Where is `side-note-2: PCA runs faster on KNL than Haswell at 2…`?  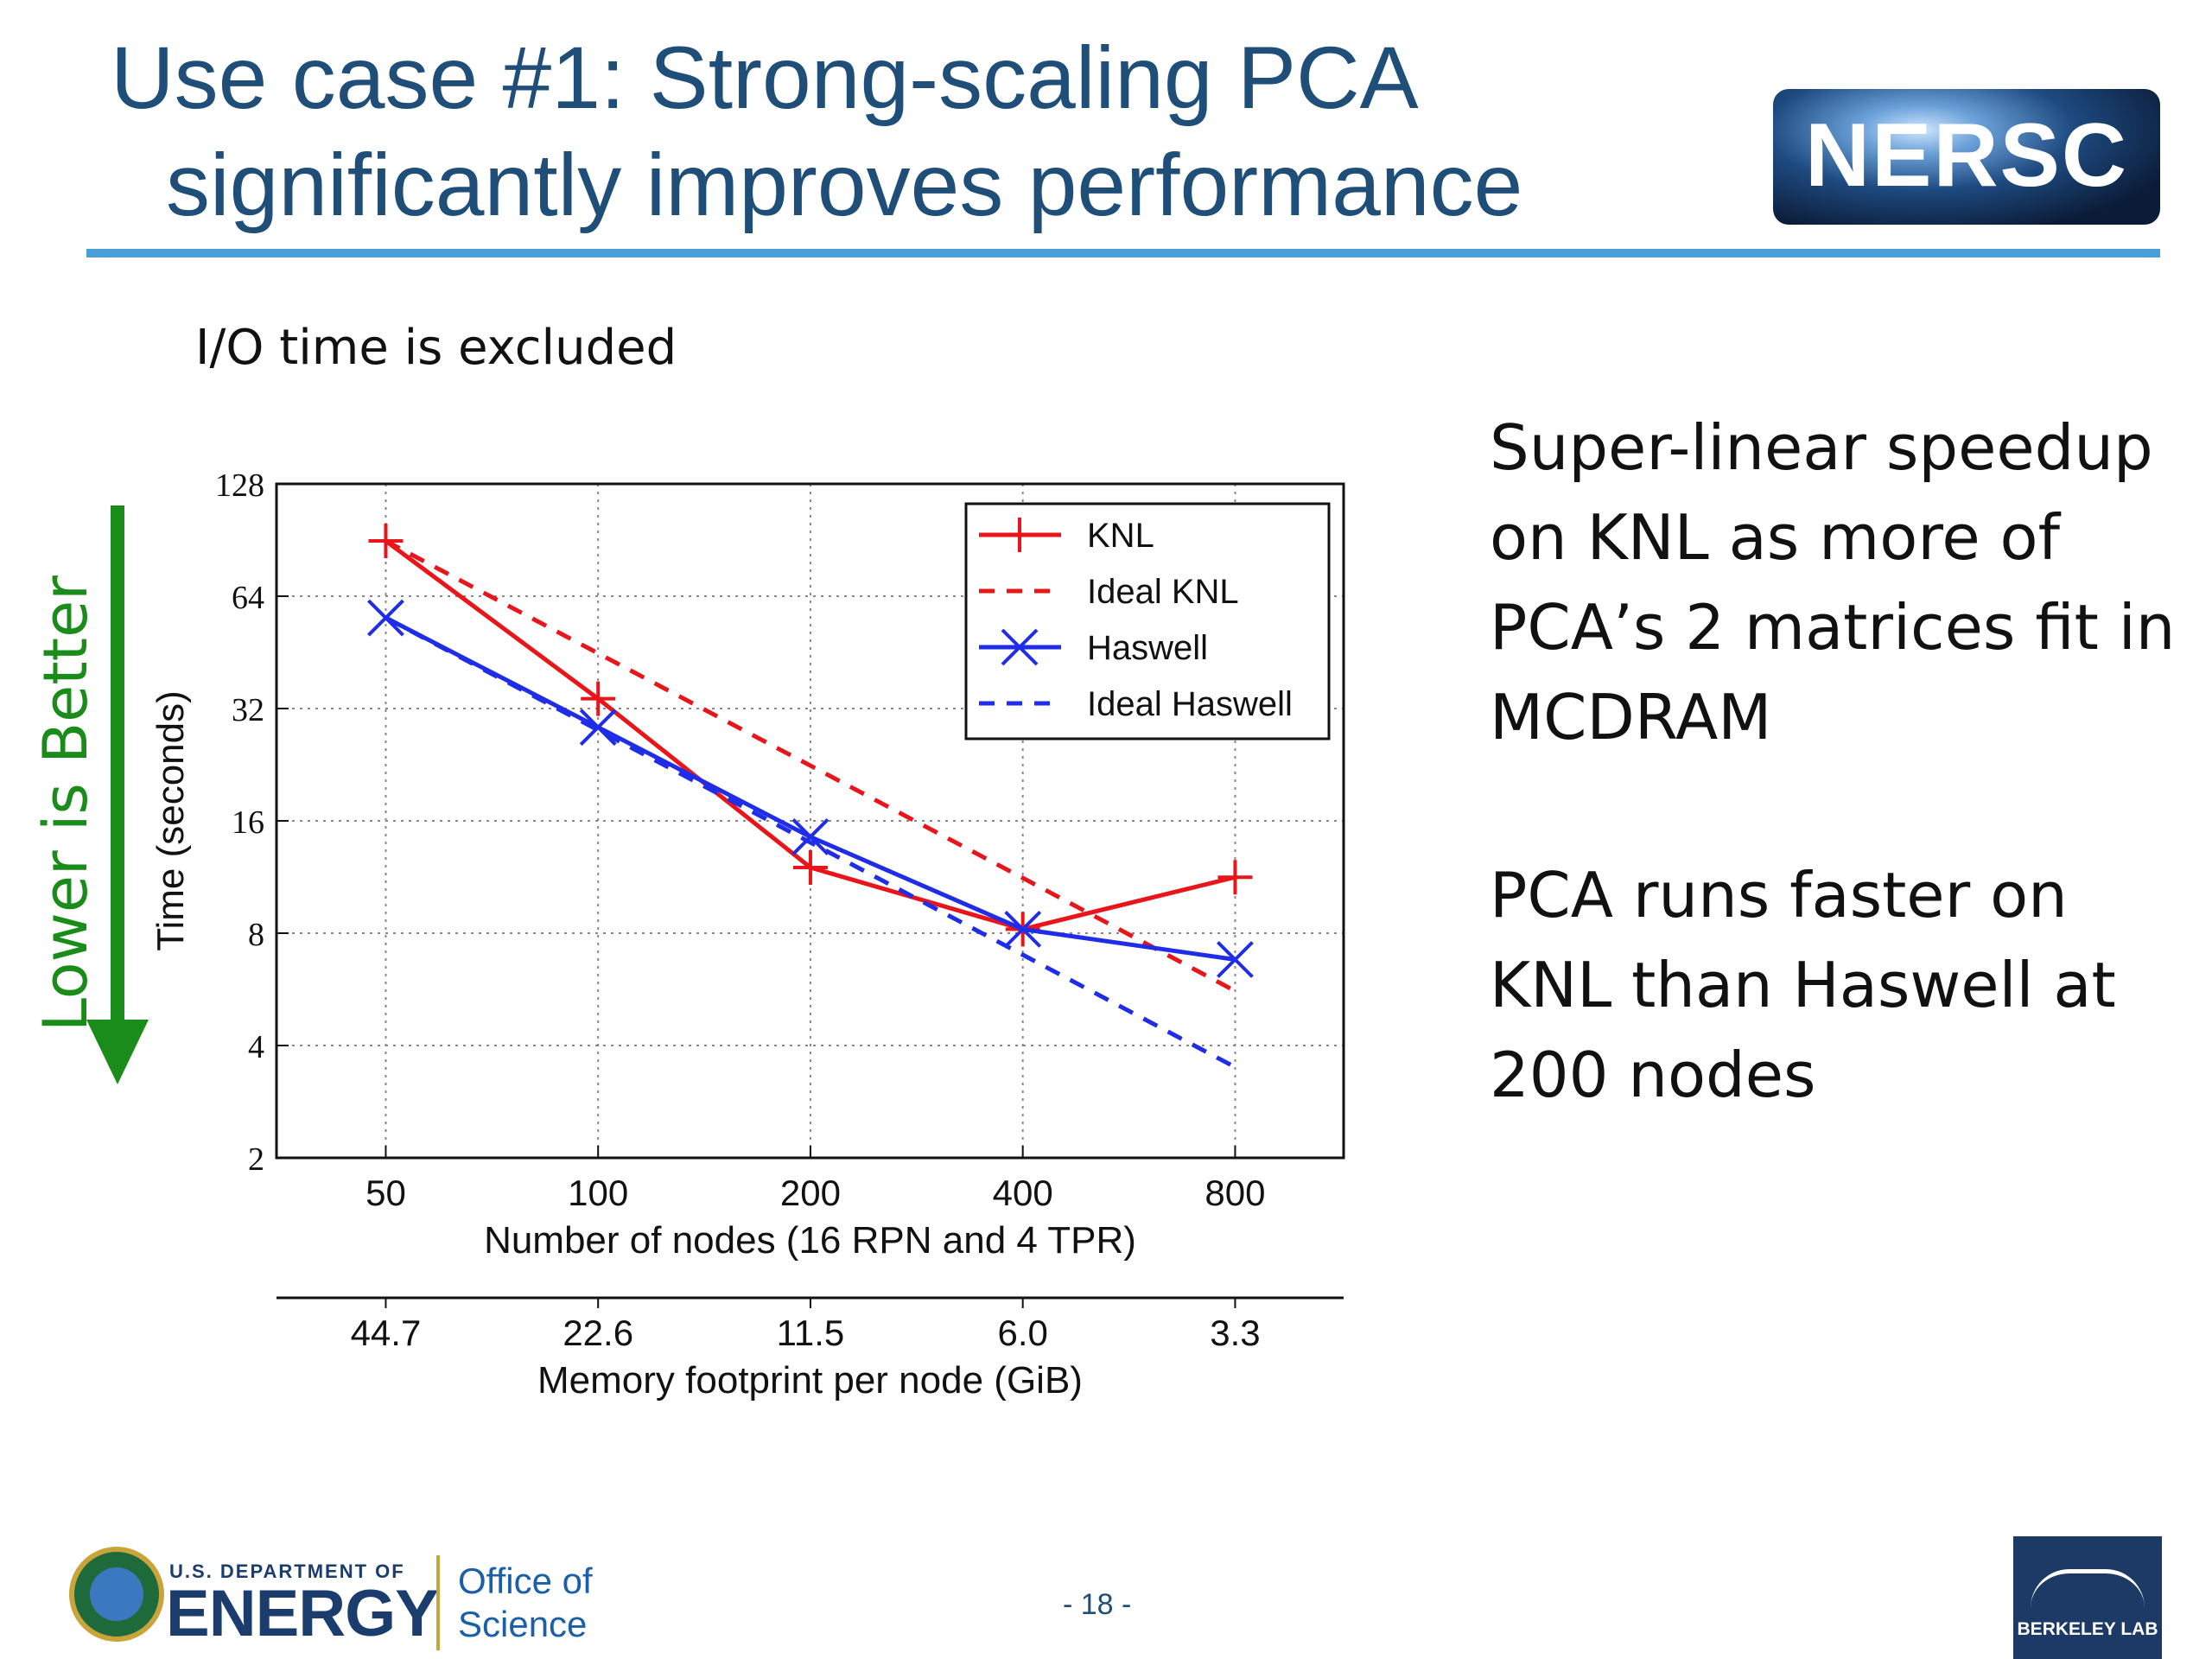
side-note-2: PCA runs faster on KNL than Haswell at 2… is located at coordinates (1803, 985).